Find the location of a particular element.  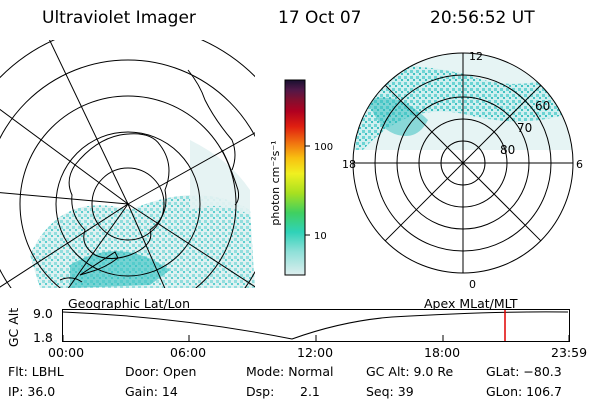

colorbar: 100 10 photon cm⁻²s⁻¹ is located at coordinates (301, 177).